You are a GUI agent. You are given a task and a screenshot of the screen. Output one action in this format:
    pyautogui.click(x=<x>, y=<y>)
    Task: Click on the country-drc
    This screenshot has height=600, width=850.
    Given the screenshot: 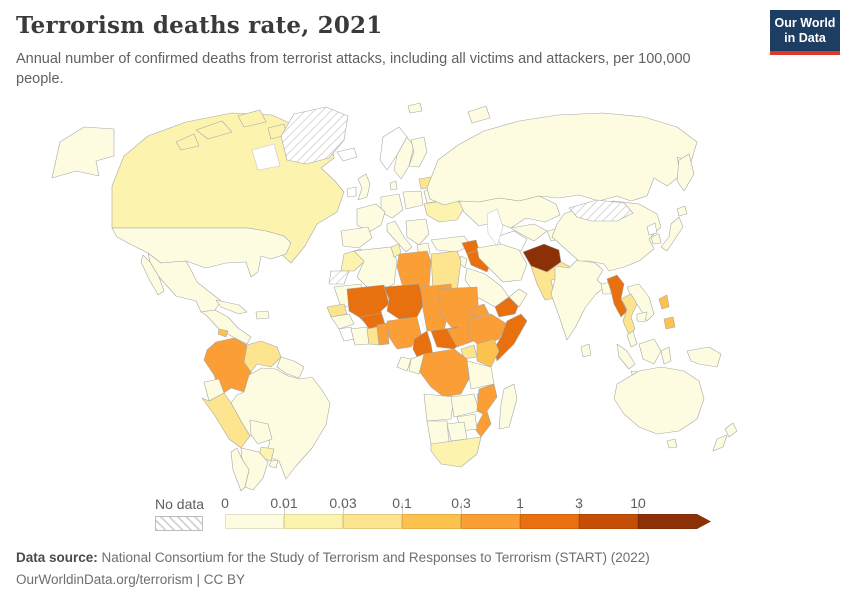 What is the action you would take?
    pyautogui.click(x=444, y=373)
    